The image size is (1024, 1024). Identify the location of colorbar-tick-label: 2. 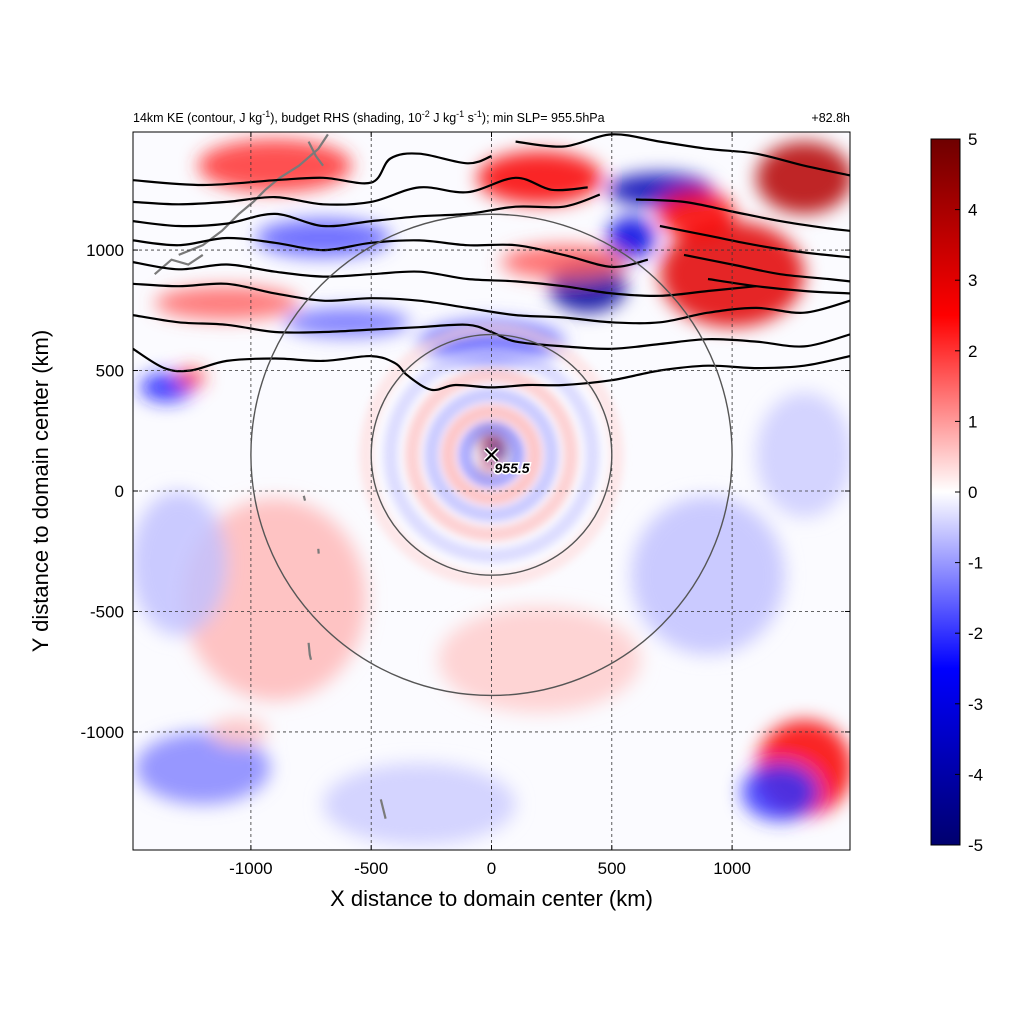
(972, 351).